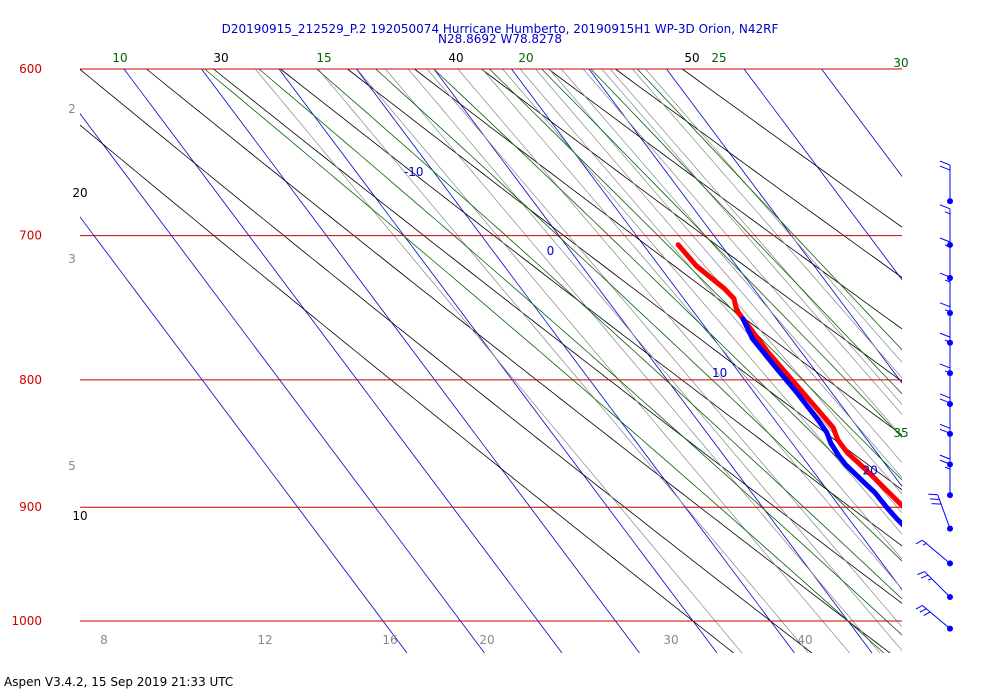 The height and width of the screenshot is (700, 1000). What do you see at coordinates (72, 109) in the screenshot?
I see `mixing-ratio-label: 2` at bounding box center [72, 109].